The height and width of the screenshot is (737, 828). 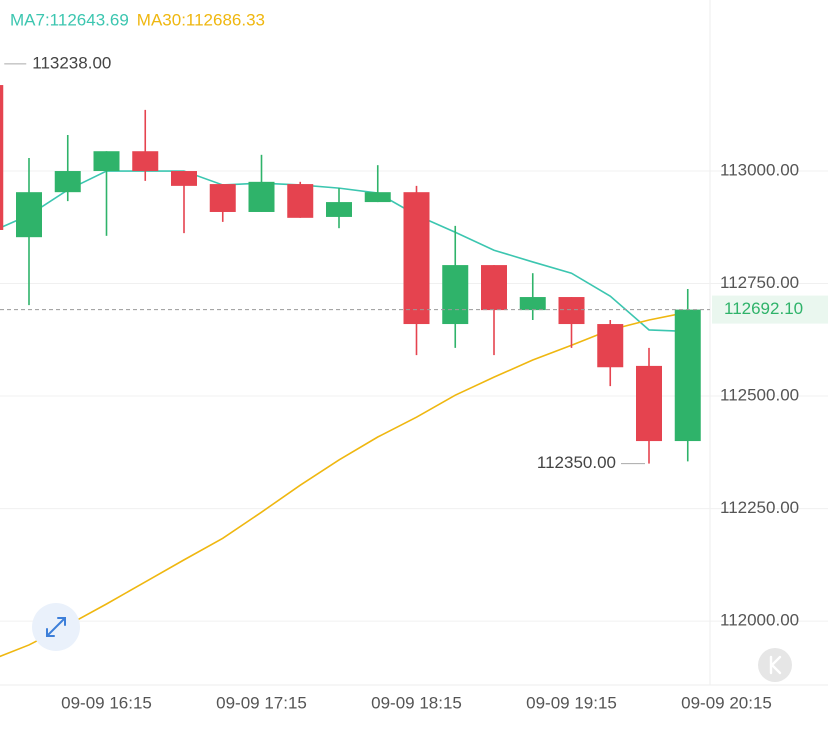 I want to click on x-tick-label: 09-09 18:15, so click(x=416, y=702).